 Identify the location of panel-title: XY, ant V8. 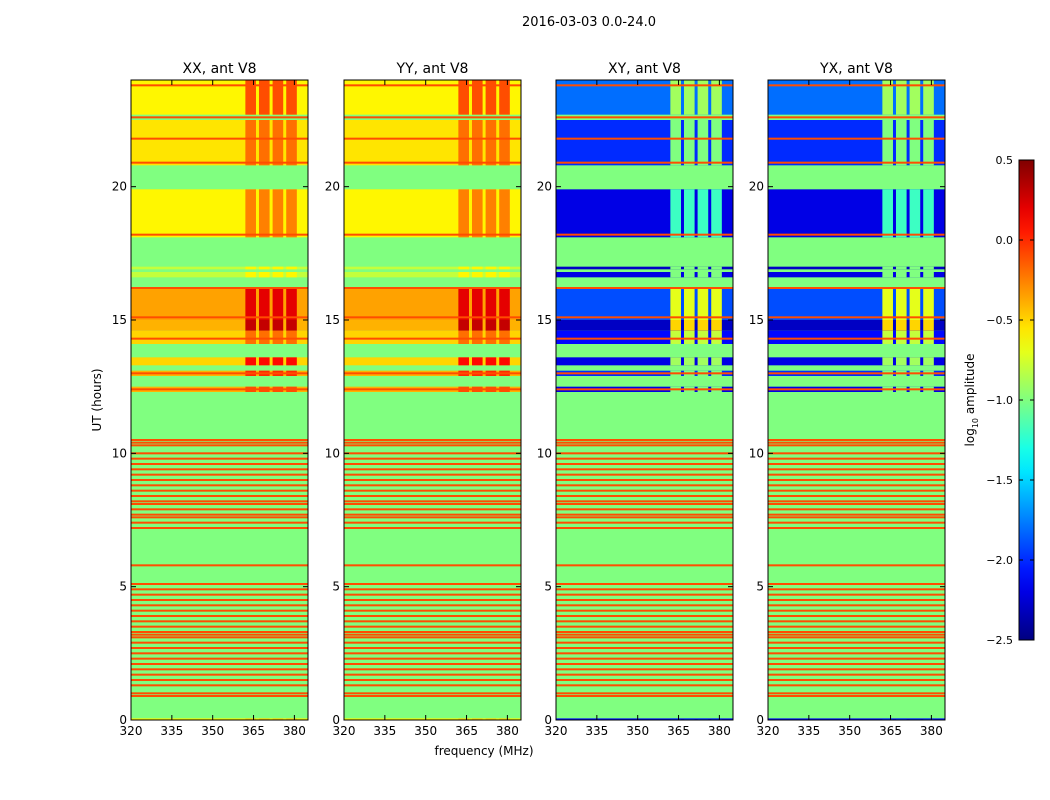
(644, 69).